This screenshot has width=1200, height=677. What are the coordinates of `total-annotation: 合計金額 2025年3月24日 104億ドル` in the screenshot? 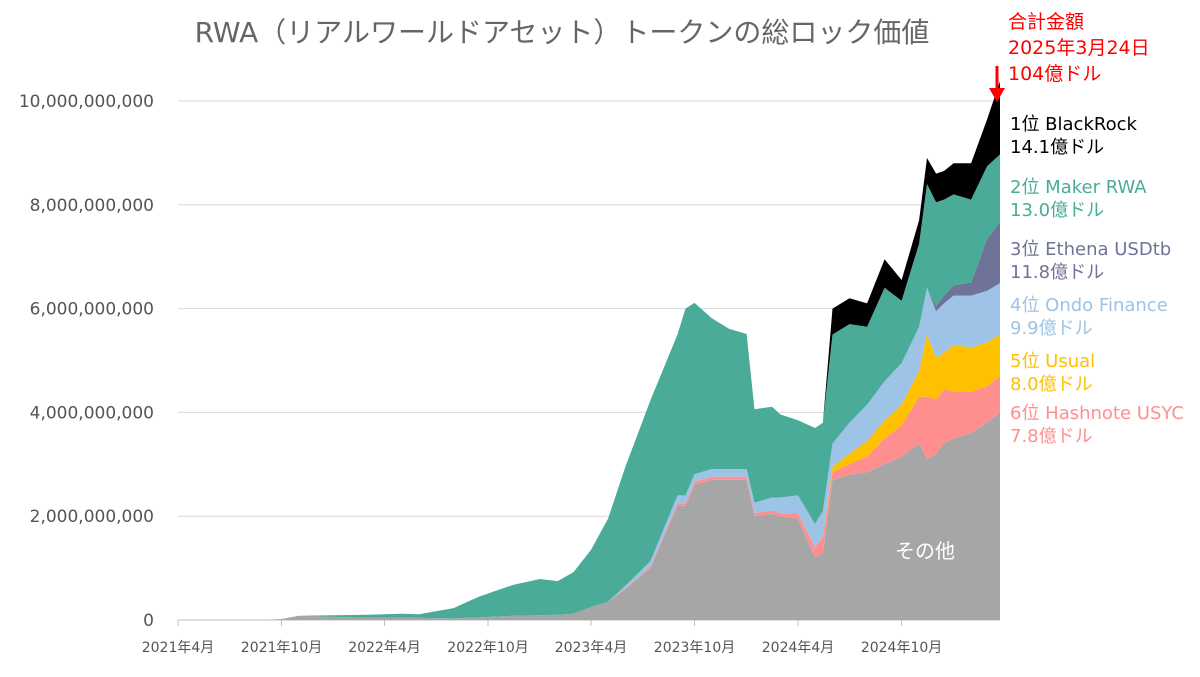 It's located at (1069, 56).